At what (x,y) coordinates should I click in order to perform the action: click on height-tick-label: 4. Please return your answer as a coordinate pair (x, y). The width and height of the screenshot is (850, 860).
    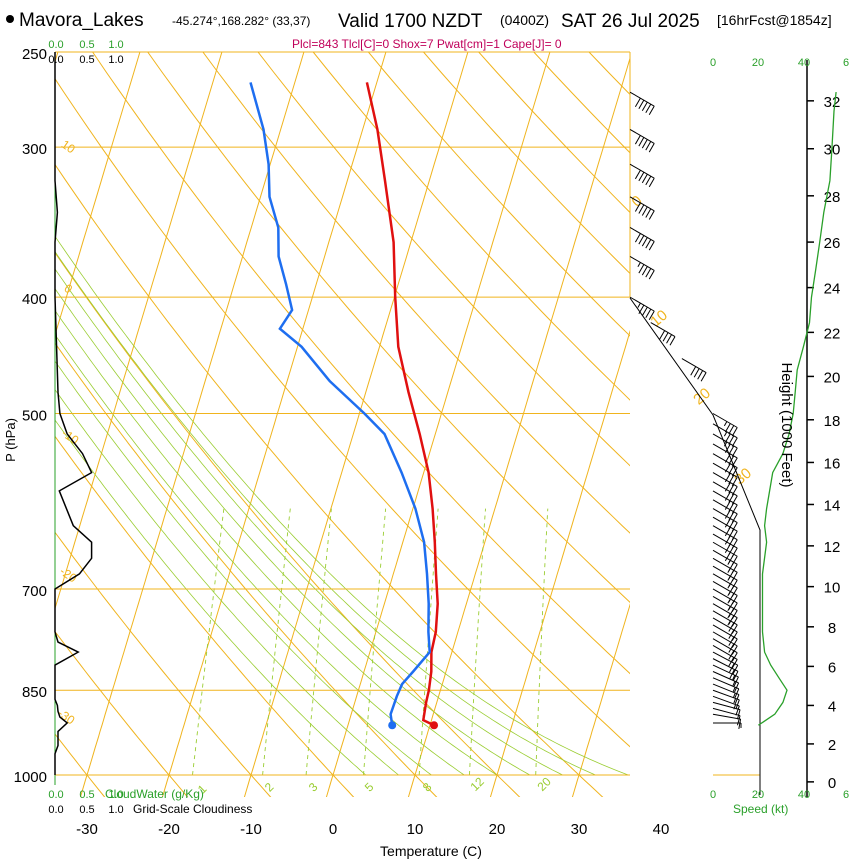
    Looking at the image, I should click on (832, 706).